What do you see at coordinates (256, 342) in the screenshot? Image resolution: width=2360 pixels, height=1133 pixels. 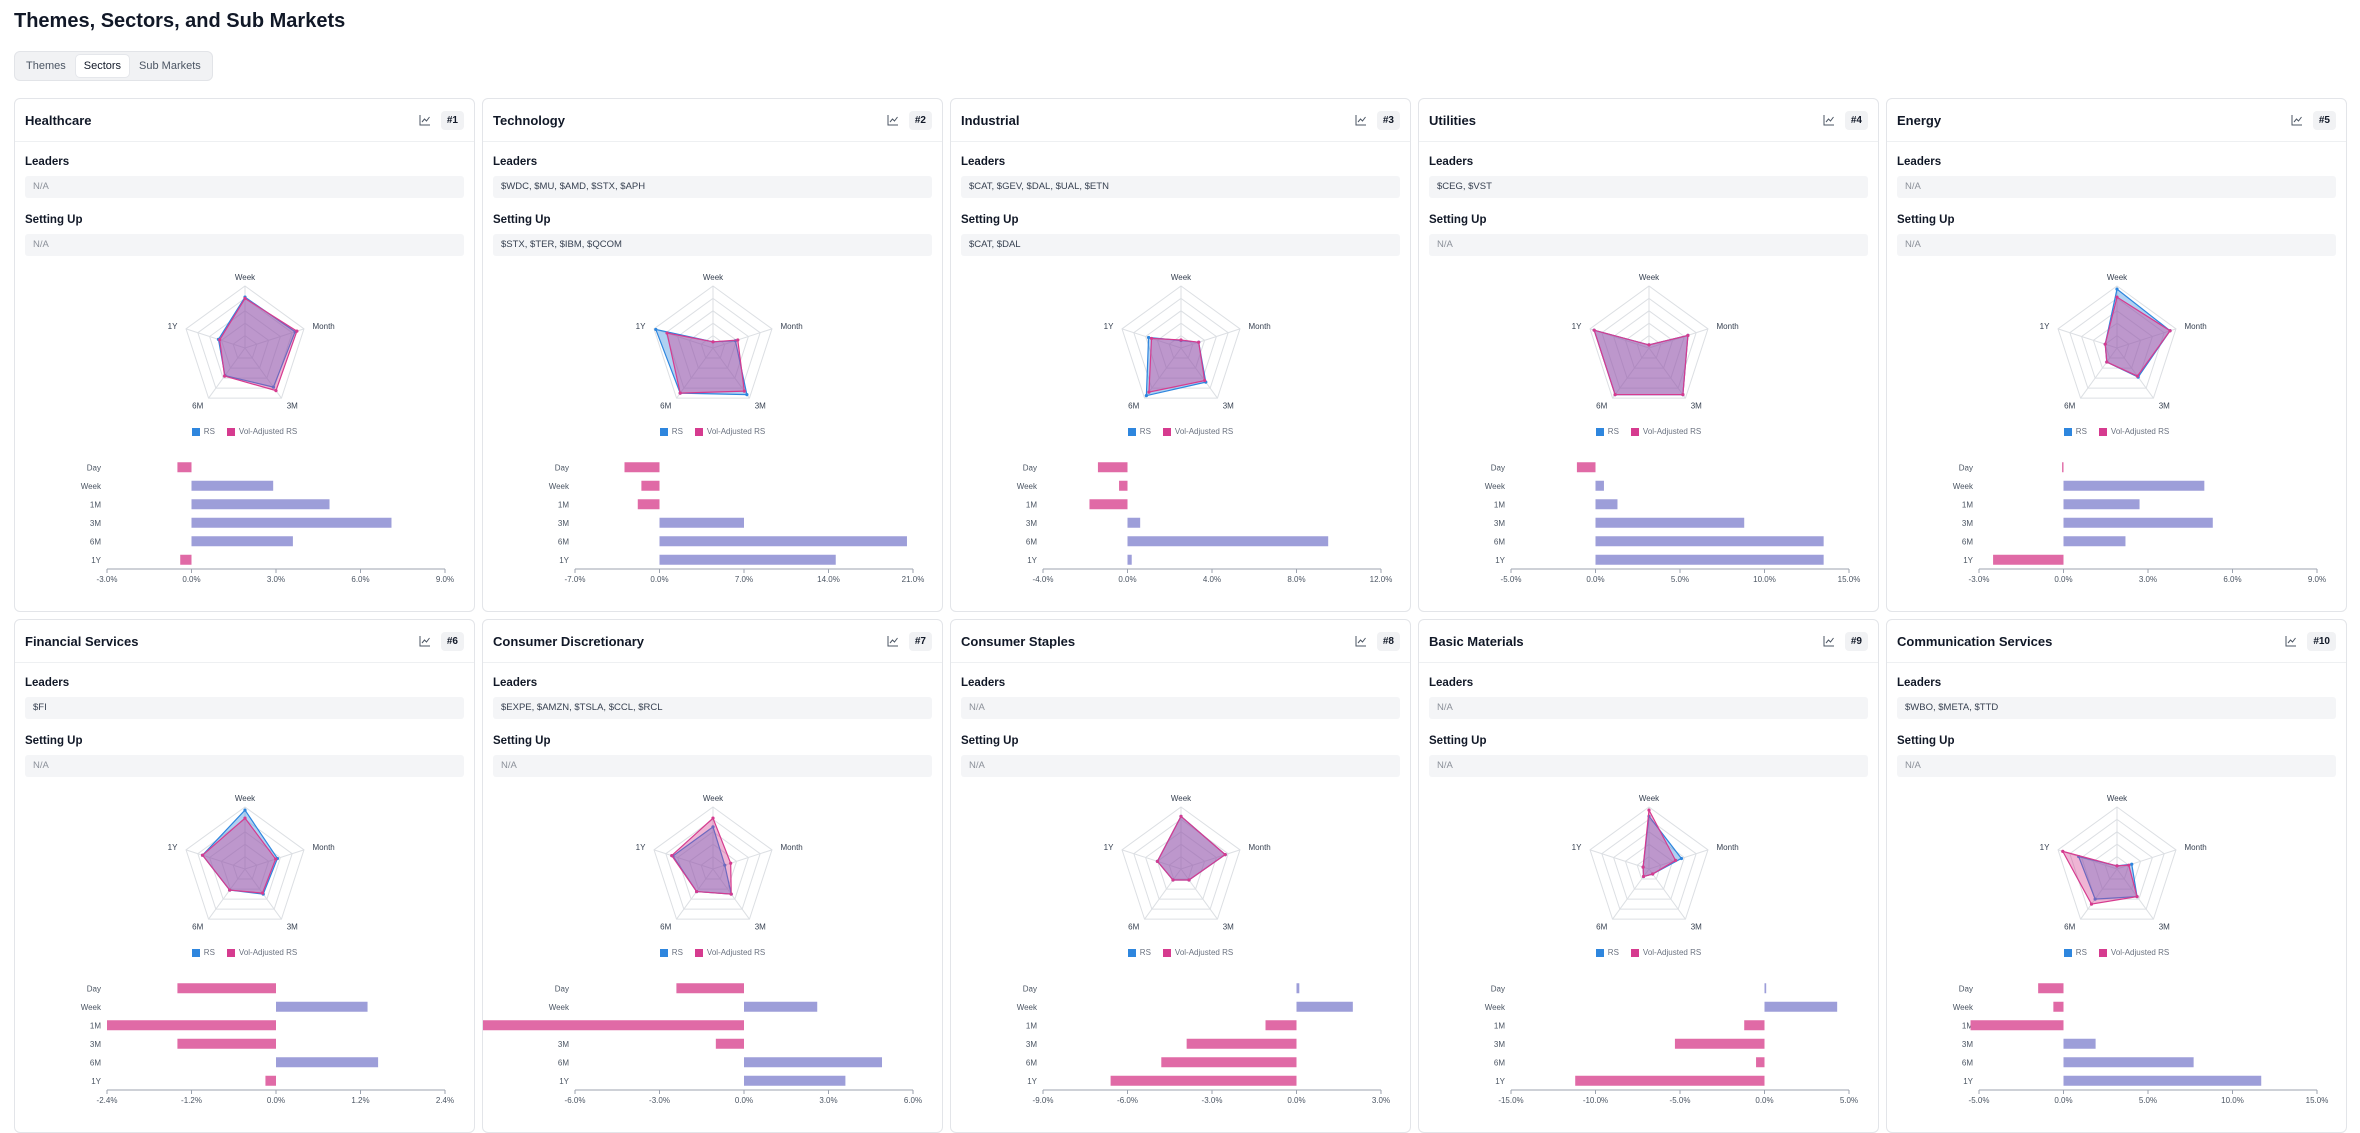 I see `radar-series-rs` at bounding box center [256, 342].